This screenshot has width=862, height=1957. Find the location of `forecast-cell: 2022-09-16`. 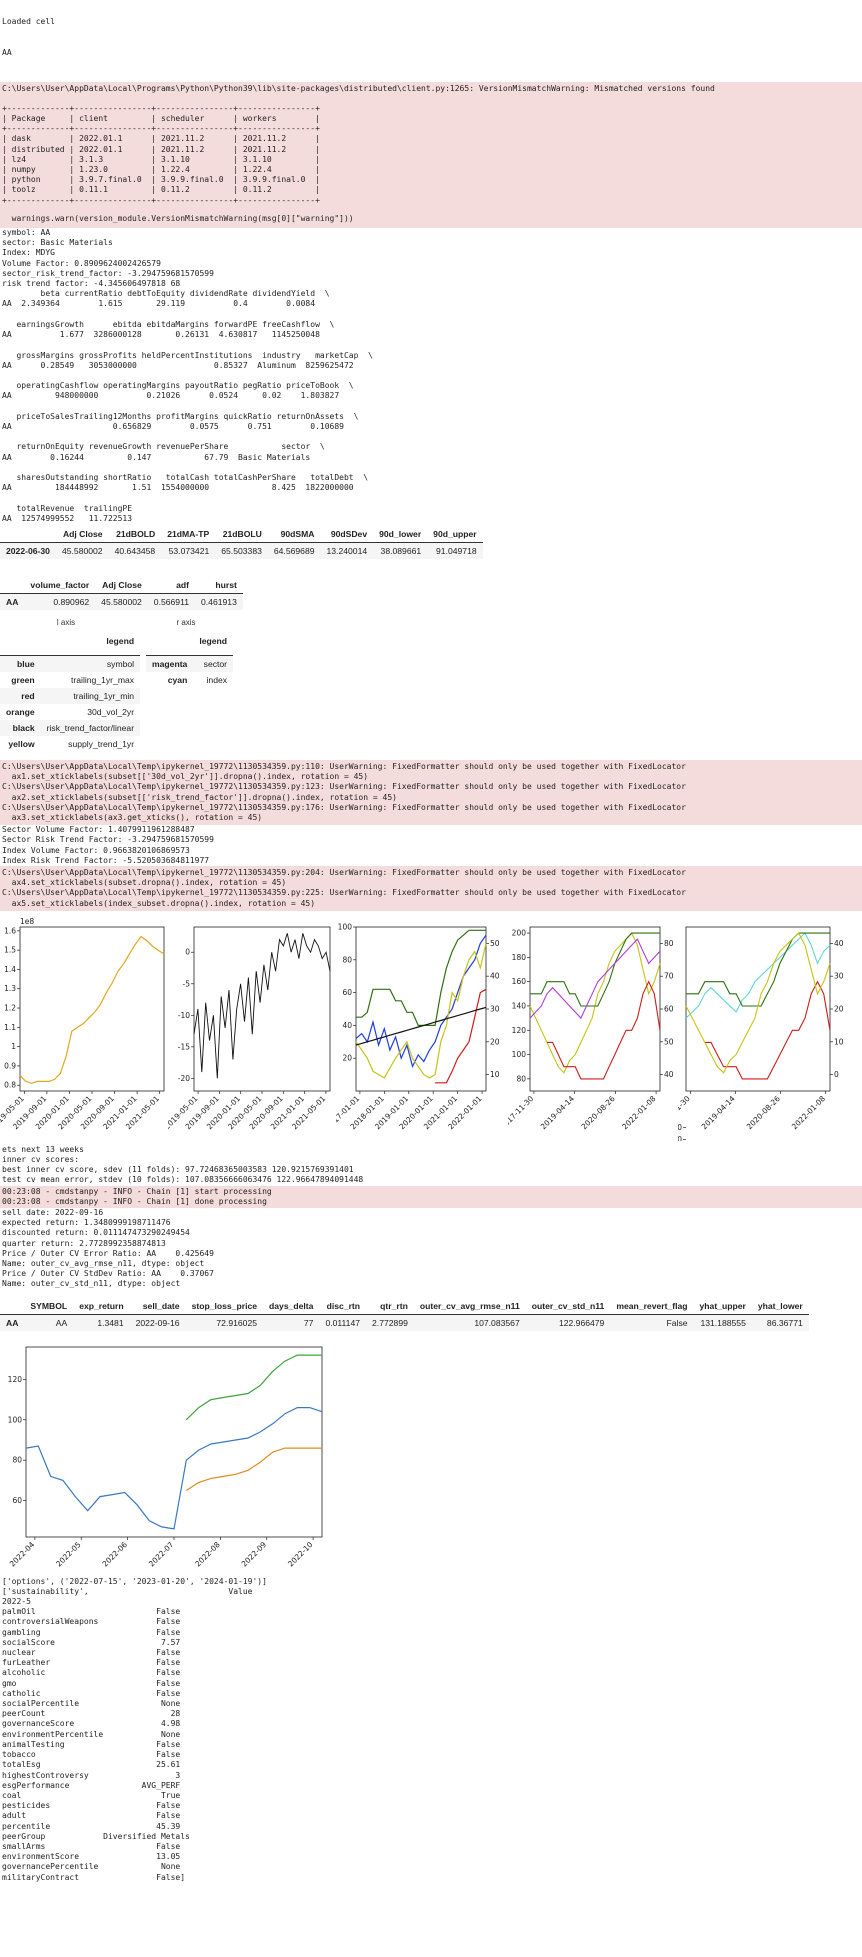

forecast-cell: 2022-09-16 is located at coordinates (157, 1322).